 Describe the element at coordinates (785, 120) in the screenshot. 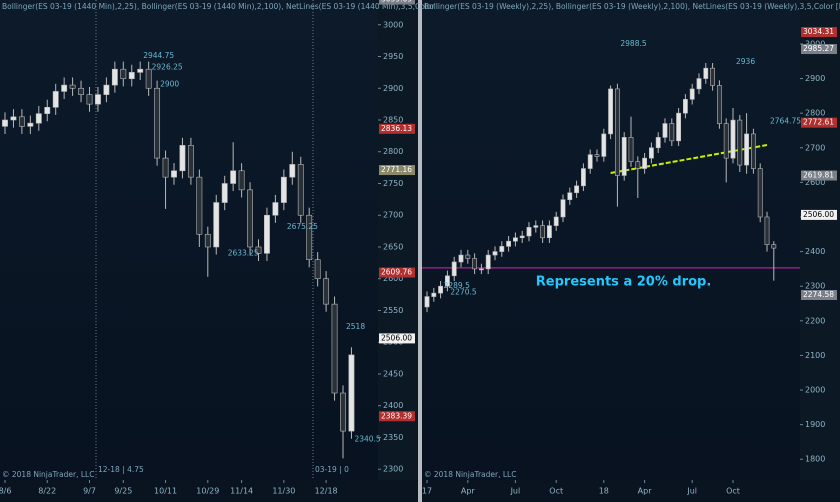

I see `price-annotation: 2764.75` at that location.